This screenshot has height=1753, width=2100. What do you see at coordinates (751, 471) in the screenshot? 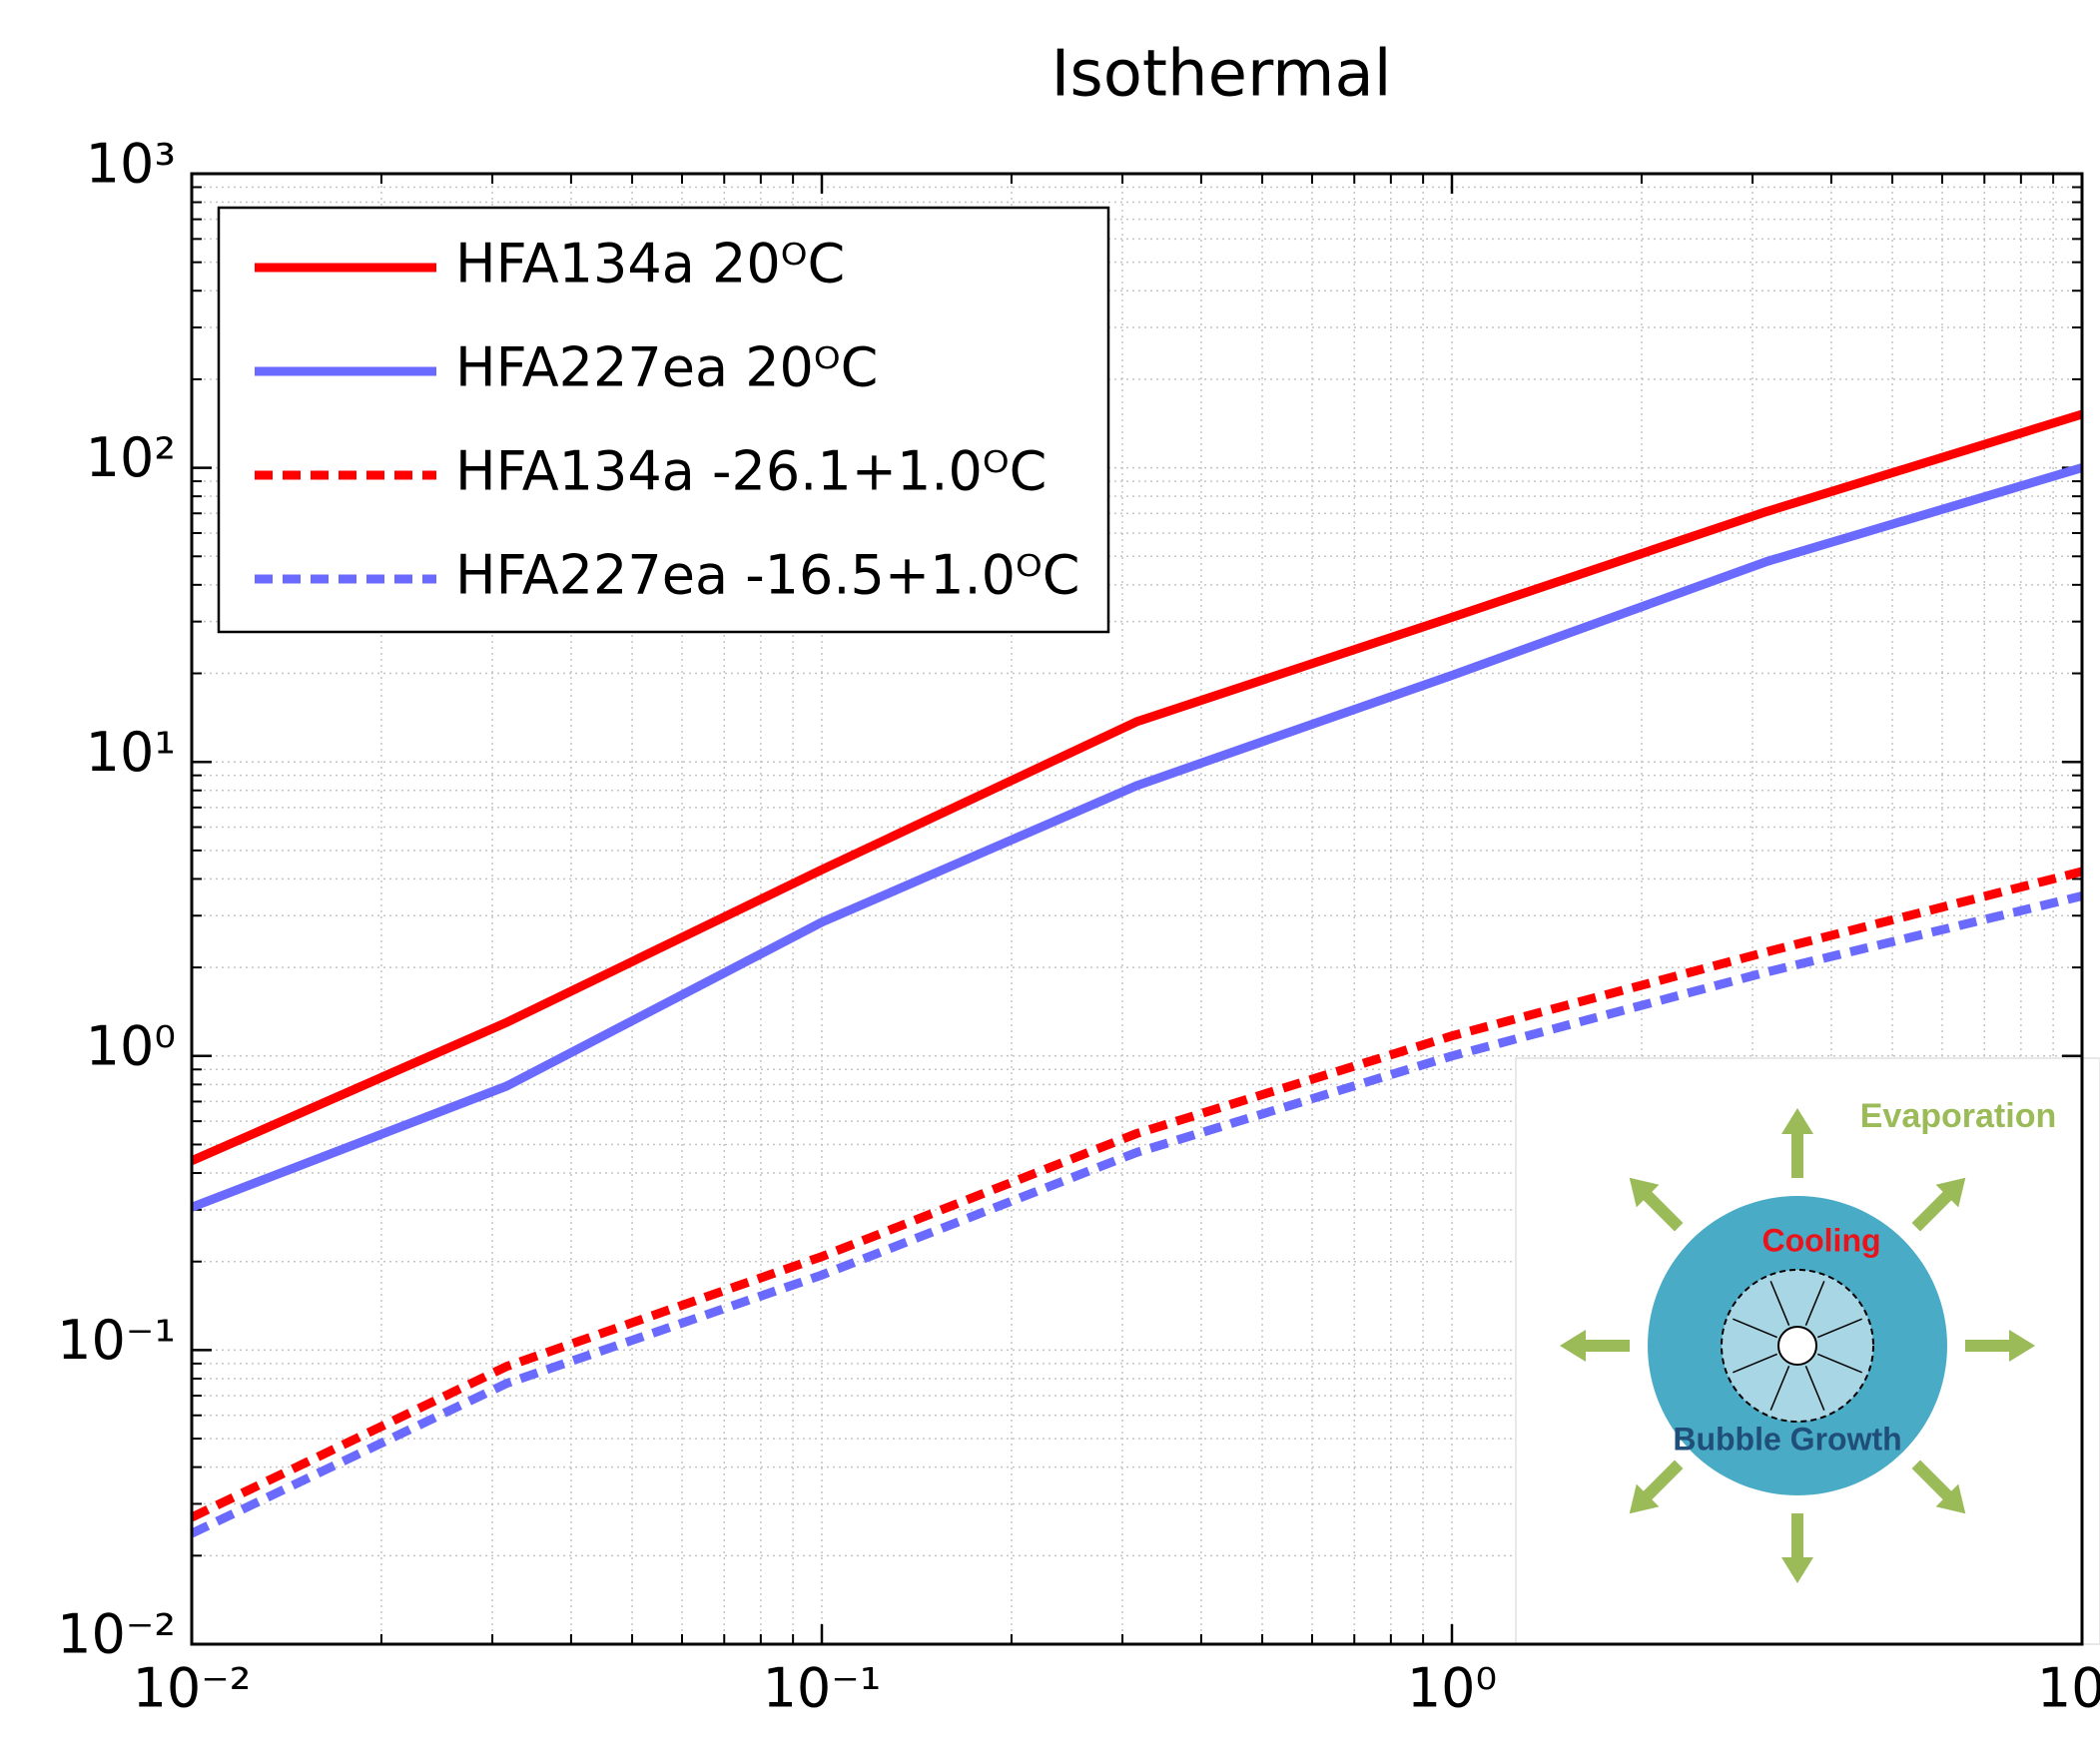
I see `legend-label: HFA134a -26.1+1.0ᴼC` at bounding box center [751, 471].